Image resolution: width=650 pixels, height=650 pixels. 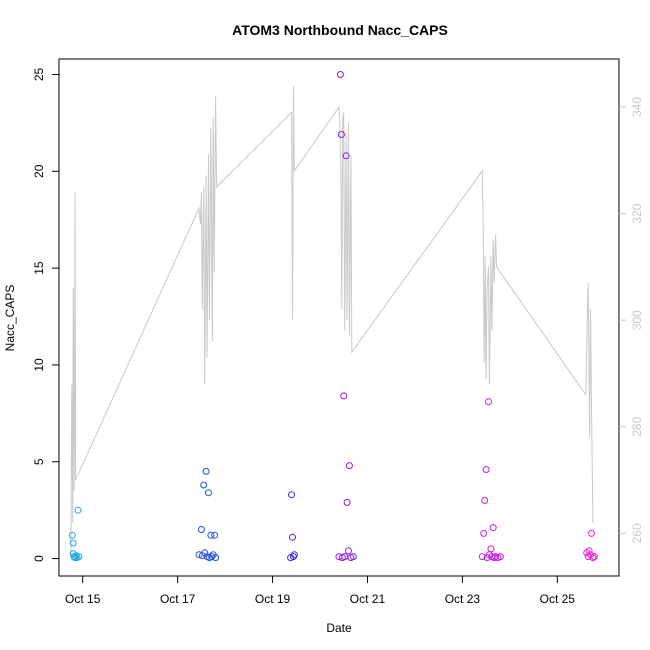 What do you see at coordinates (637, 426) in the screenshot?
I see `right-y-tick-label: 280` at bounding box center [637, 426].